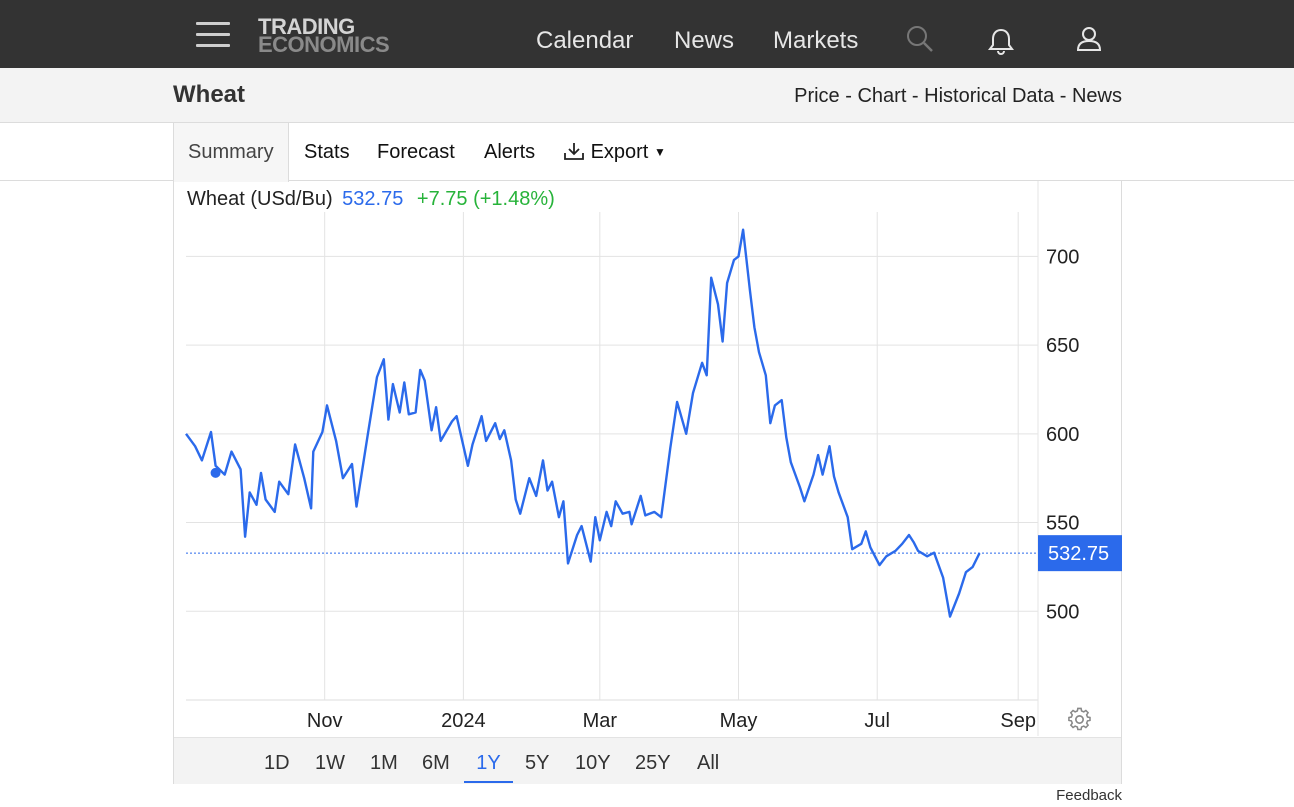  I want to click on range-6m: 6M, so click(436, 763).